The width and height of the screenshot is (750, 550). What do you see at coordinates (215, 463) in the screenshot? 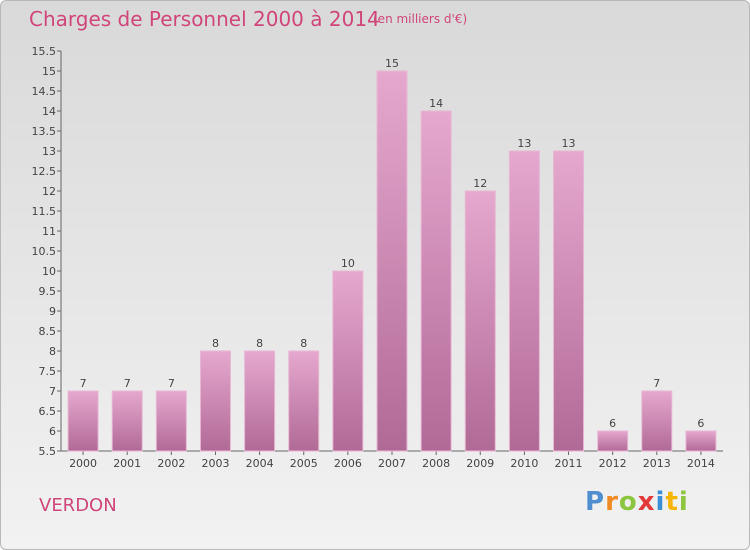
I see `x-tick-label: 2003` at bounding box center [215, 463].